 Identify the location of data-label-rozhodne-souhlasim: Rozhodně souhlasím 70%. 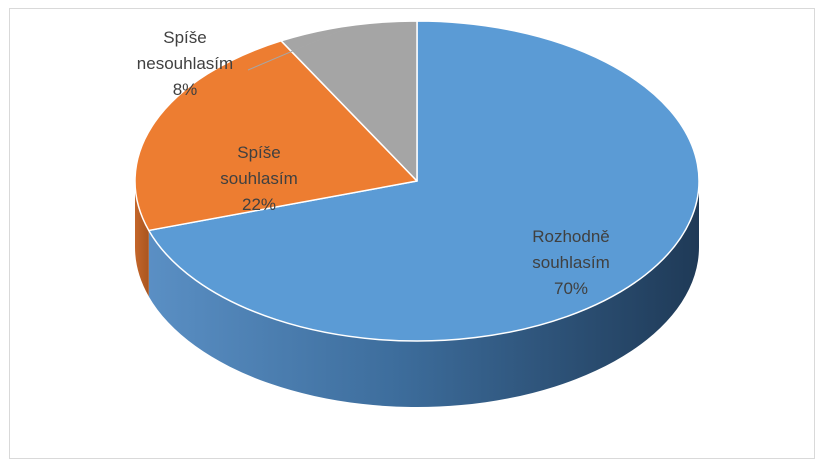
(571, 262).